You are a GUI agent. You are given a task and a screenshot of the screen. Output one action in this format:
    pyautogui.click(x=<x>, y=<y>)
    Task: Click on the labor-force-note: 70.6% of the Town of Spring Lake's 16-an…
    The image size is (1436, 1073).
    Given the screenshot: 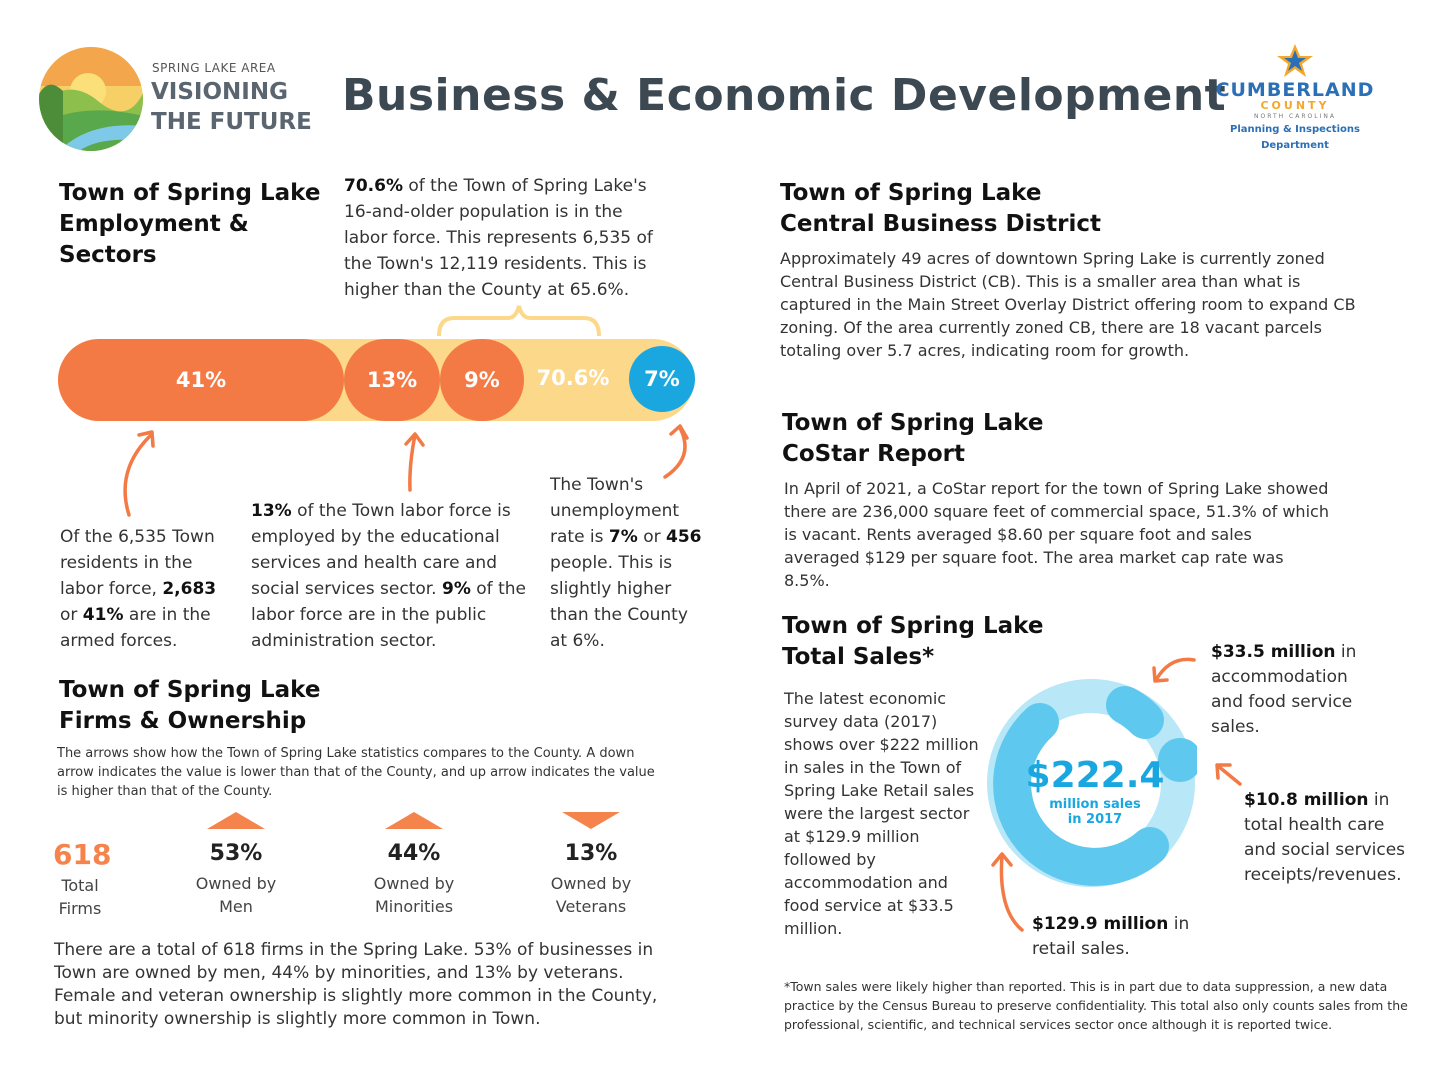 What is the action you would take?
    pyautogui.click(x=504, y=238)
    